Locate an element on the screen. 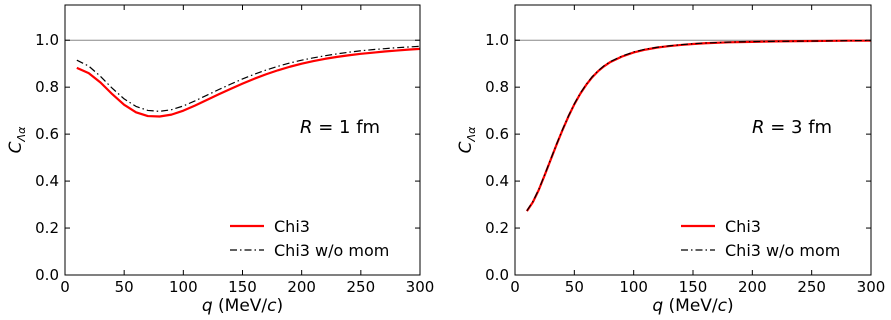  panel-annotation: R = 3 fm is located at coordinates (792, 127).